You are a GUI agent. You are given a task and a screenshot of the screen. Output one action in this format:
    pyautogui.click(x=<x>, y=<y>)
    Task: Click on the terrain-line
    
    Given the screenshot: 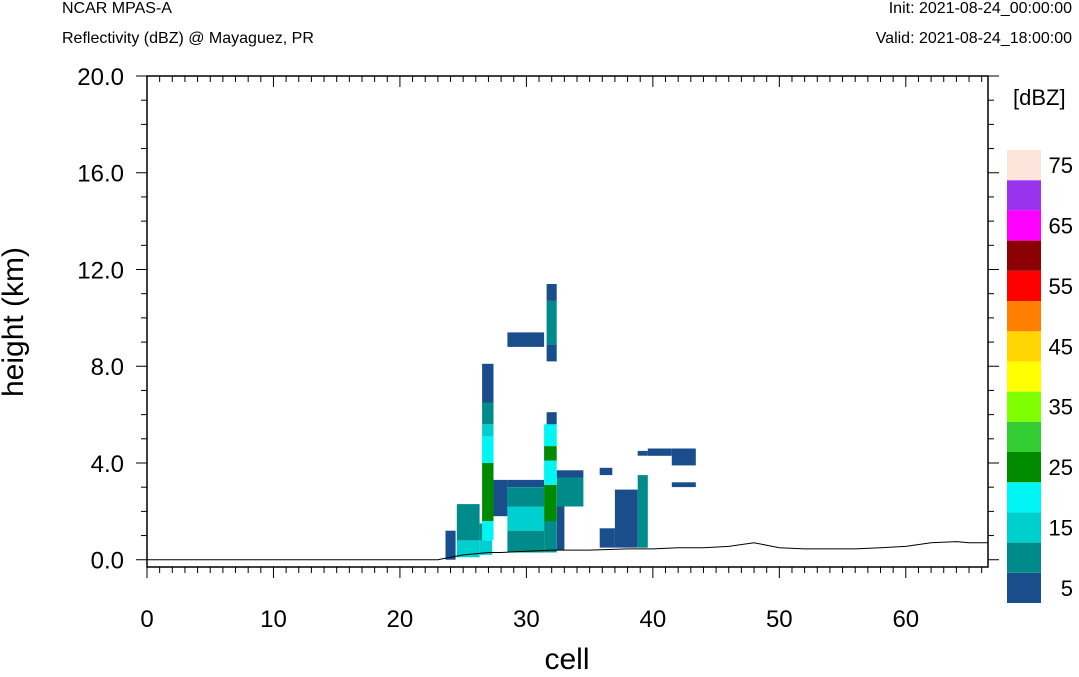 What is the action you would take?
    pyautogui.click(x=567, y=551)
    